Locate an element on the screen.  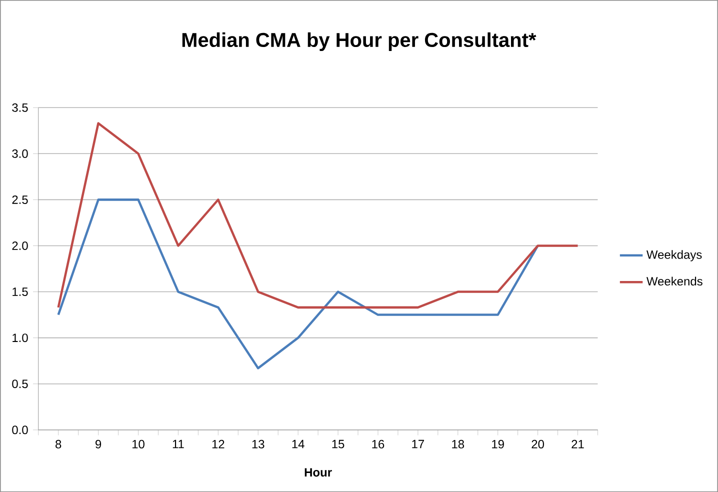
y-tick-label: 1.0 is located at coordinates (20, 337).